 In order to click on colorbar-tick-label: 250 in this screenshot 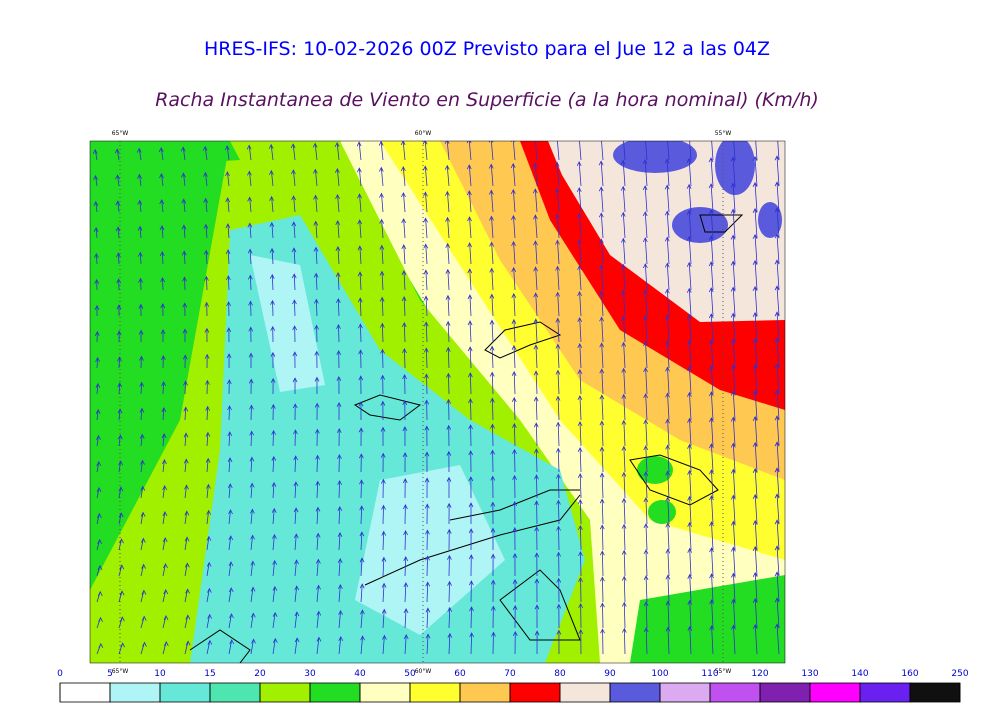, I will do `click(959, 674)`.